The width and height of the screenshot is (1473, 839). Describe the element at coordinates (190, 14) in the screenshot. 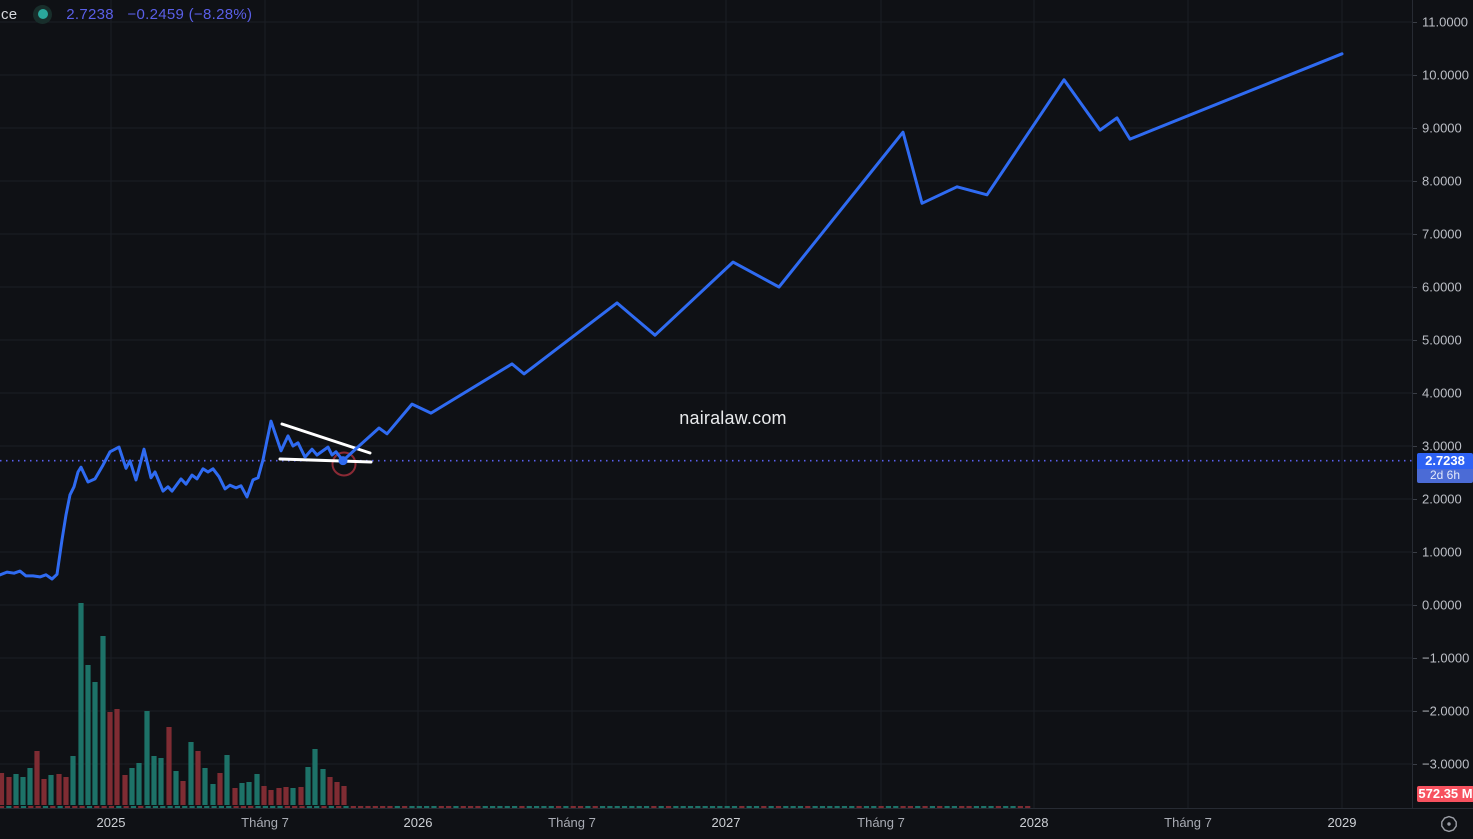

I see `legend-change: −0.2459 (−8.28%)` at that location.